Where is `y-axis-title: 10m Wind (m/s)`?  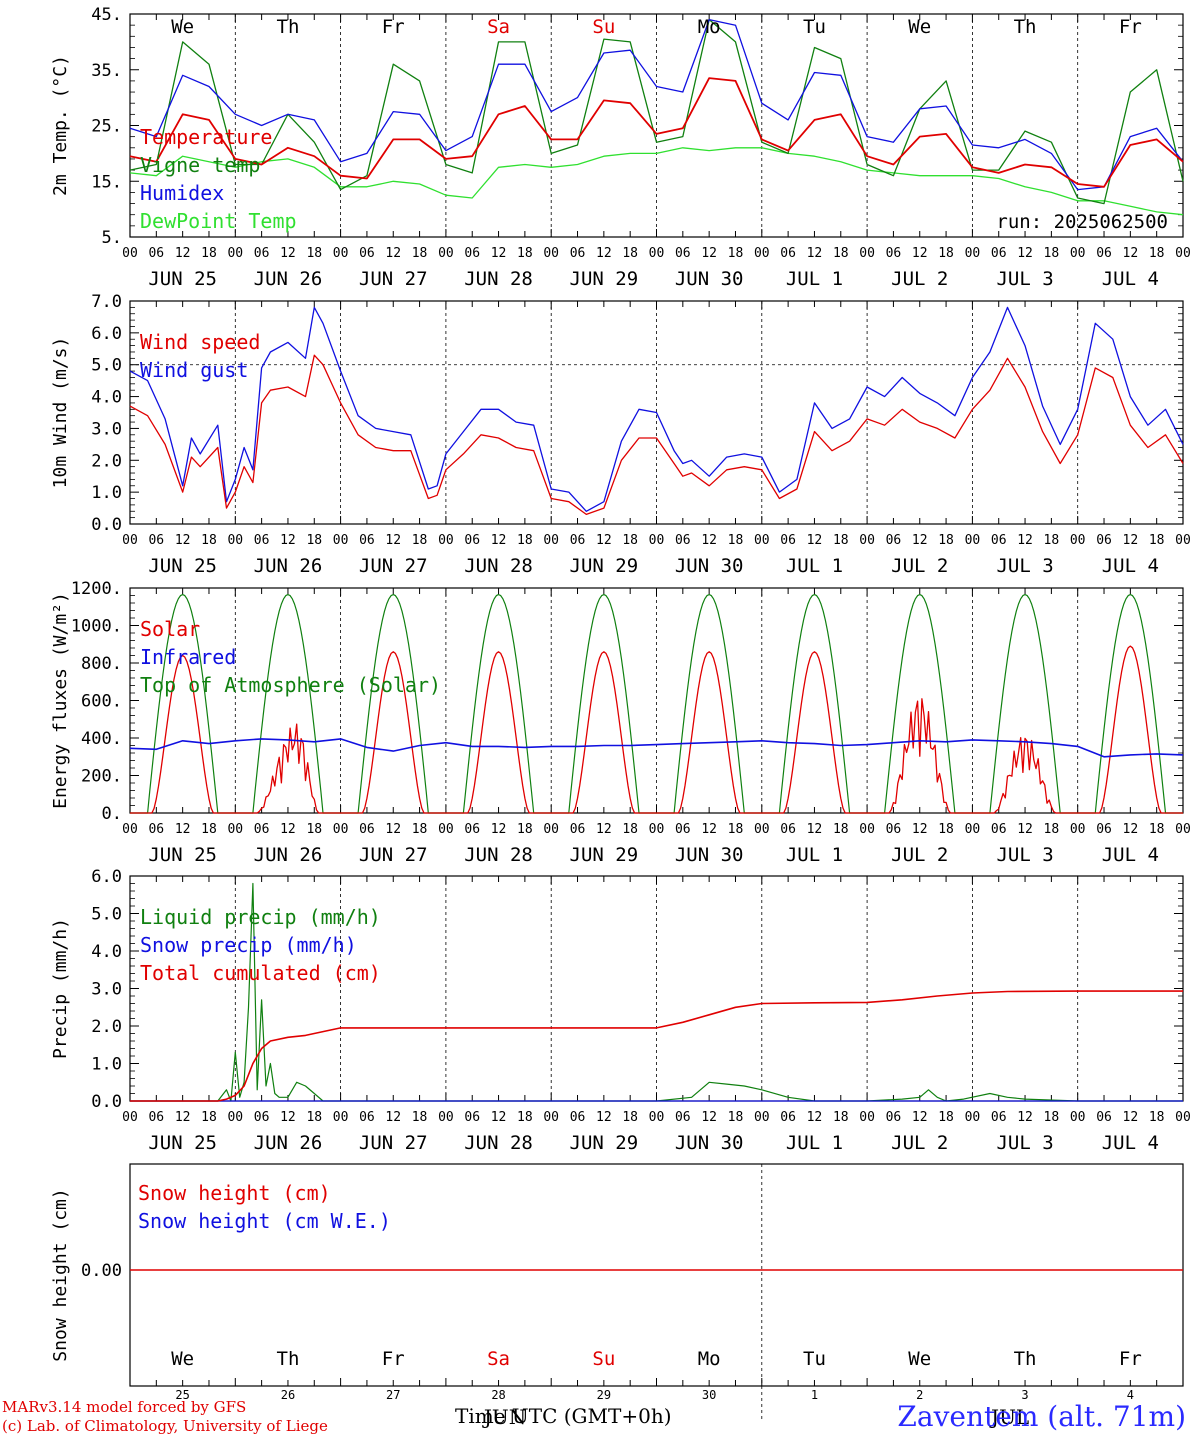
y-axis-title: 10m Wind (m/s) is located at coordinates (60, 413).